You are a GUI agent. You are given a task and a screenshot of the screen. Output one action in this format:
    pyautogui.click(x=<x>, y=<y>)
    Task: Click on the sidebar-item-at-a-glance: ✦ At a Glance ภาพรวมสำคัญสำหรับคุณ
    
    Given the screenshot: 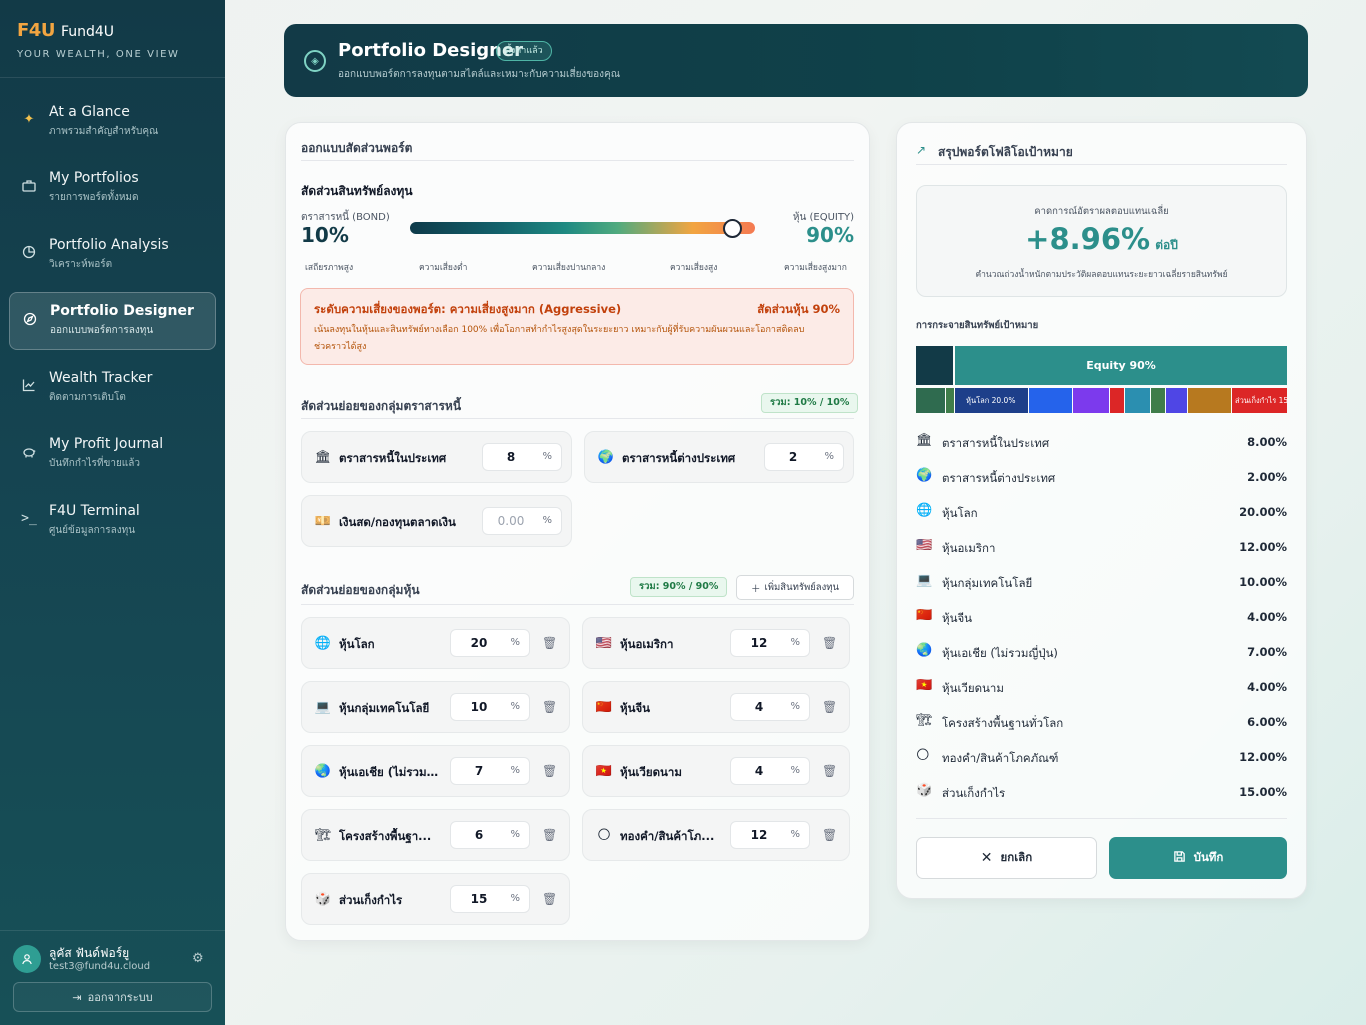 What is the action you would take?
    pyautogui.click(x=112, y=121)
    